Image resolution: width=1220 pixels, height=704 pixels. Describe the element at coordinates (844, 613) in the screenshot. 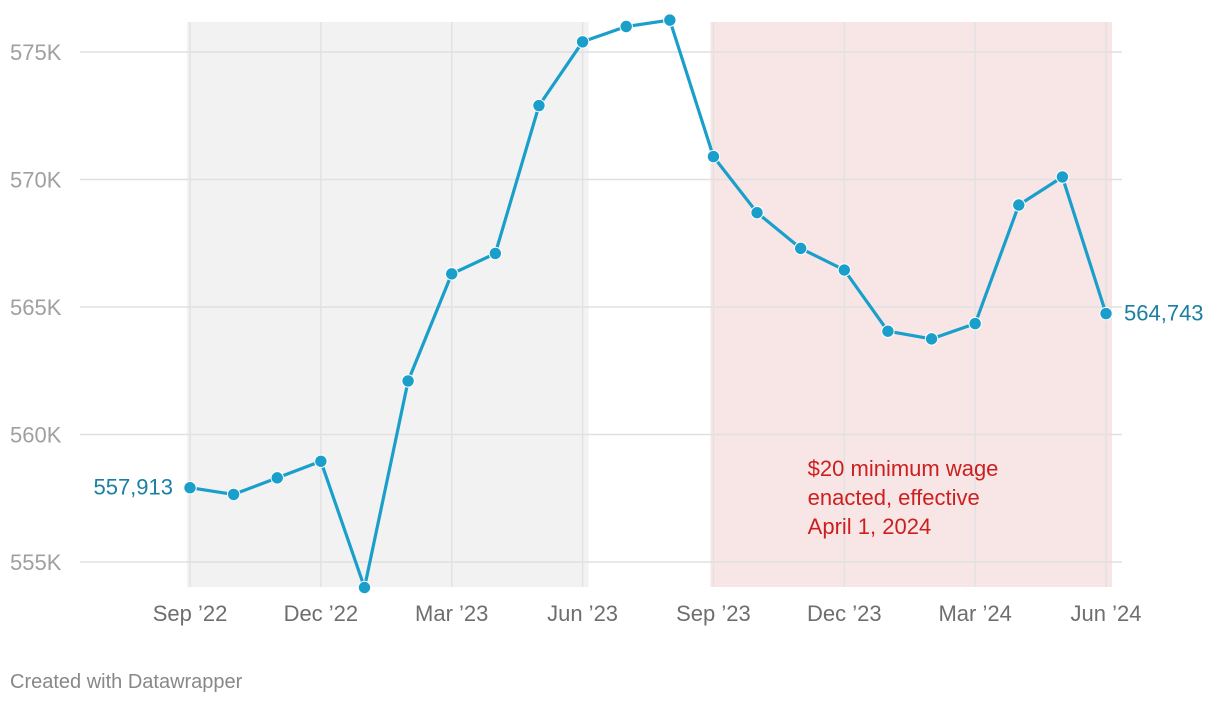

I see `x-tick-label: Dec ’23` at that location.